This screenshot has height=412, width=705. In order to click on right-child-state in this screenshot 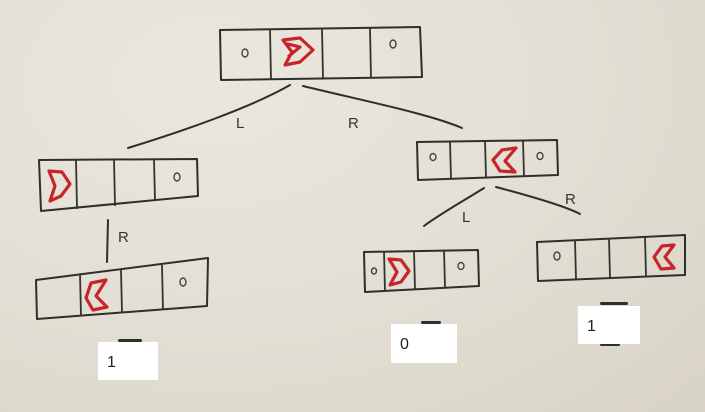, I will do `click(487, 160)`.